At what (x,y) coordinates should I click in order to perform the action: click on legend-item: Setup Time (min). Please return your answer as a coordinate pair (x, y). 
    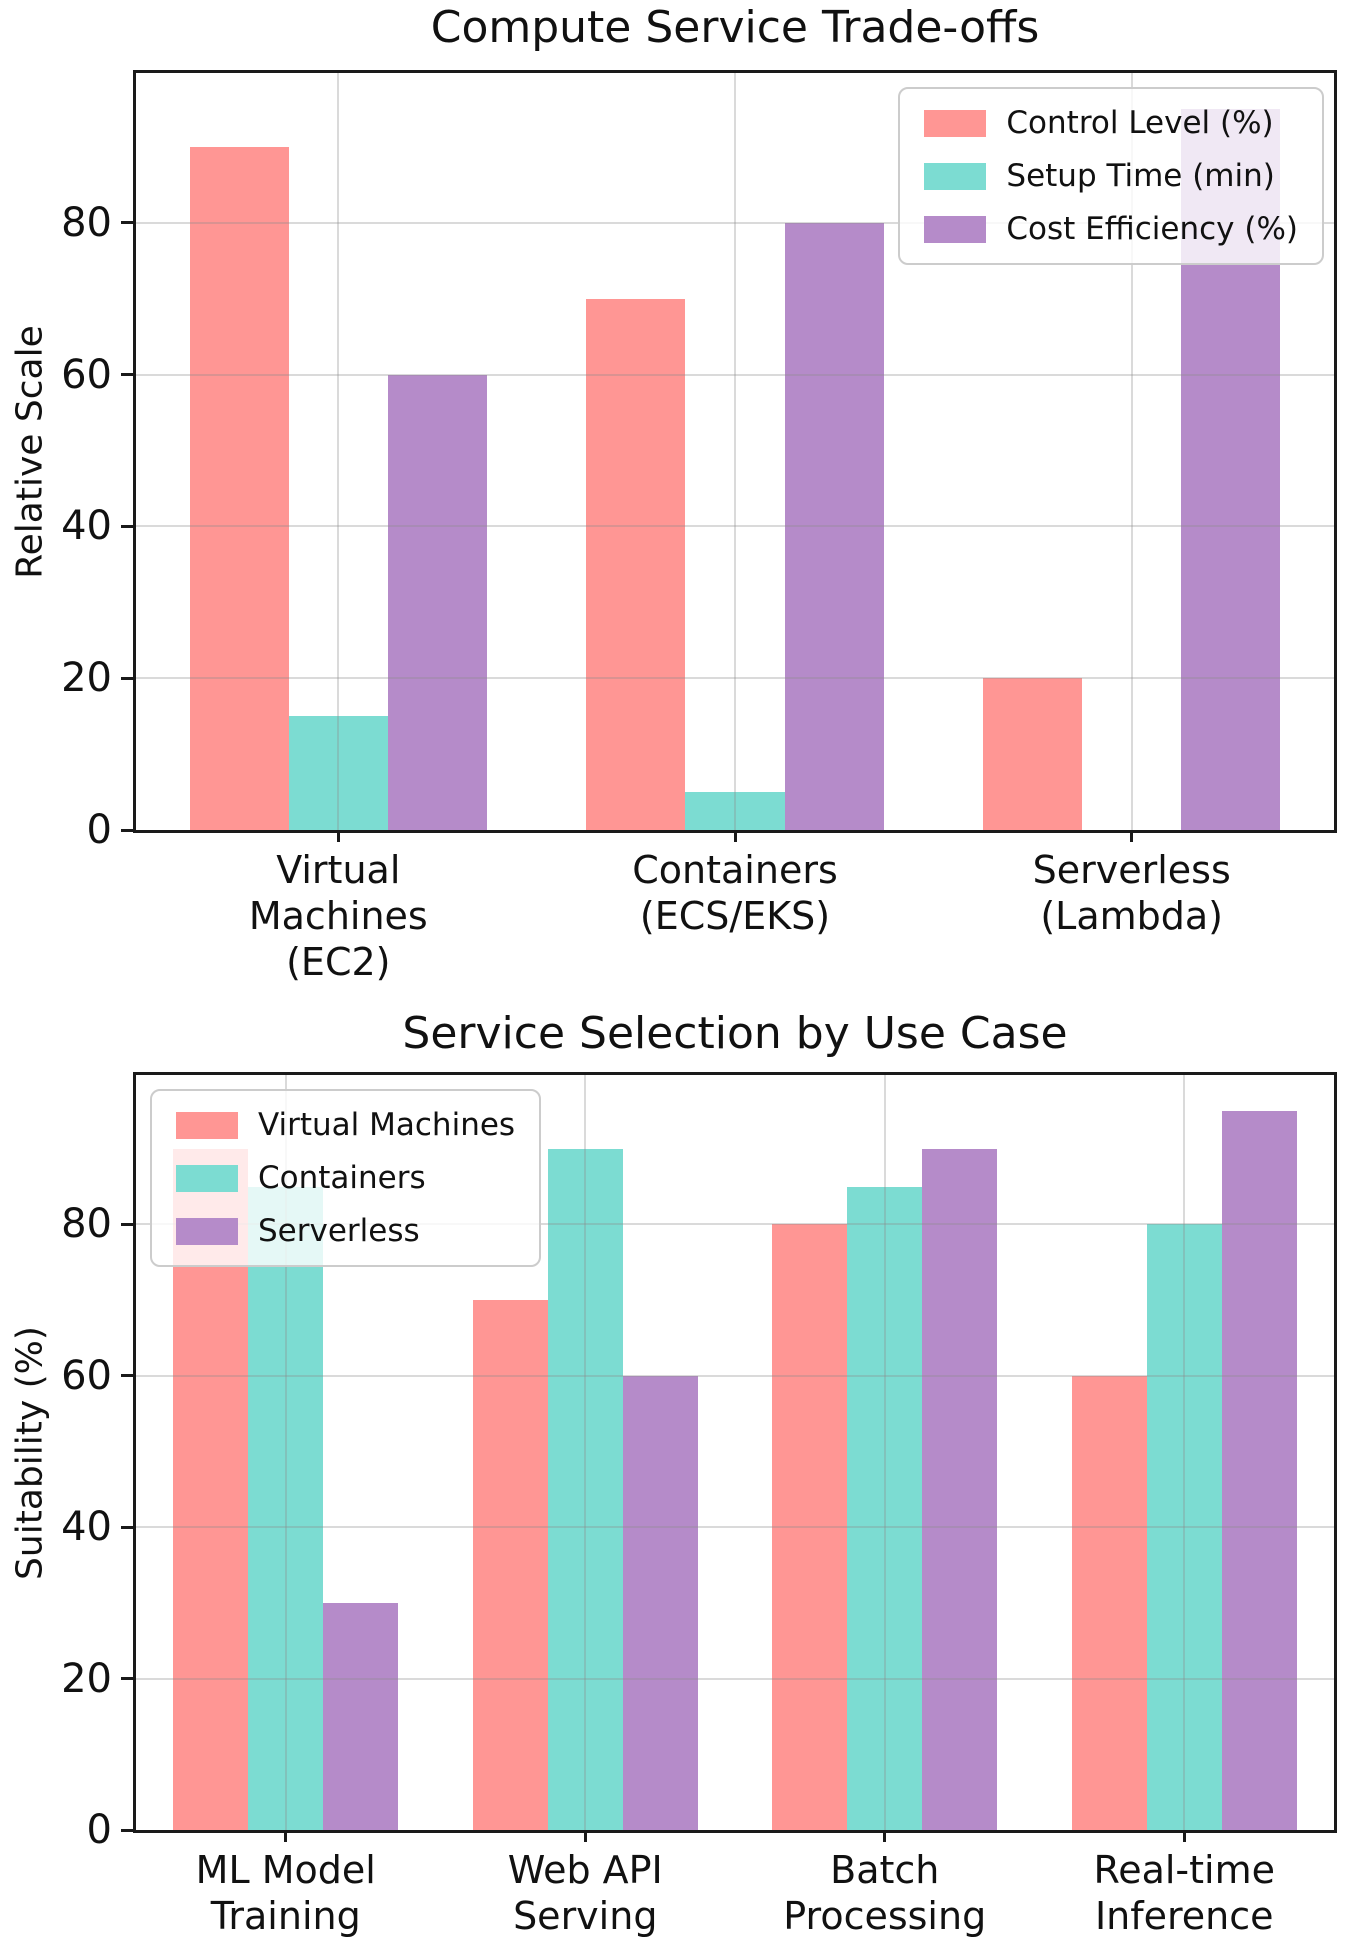
    Looking at the image, I should click on (1111, 176).